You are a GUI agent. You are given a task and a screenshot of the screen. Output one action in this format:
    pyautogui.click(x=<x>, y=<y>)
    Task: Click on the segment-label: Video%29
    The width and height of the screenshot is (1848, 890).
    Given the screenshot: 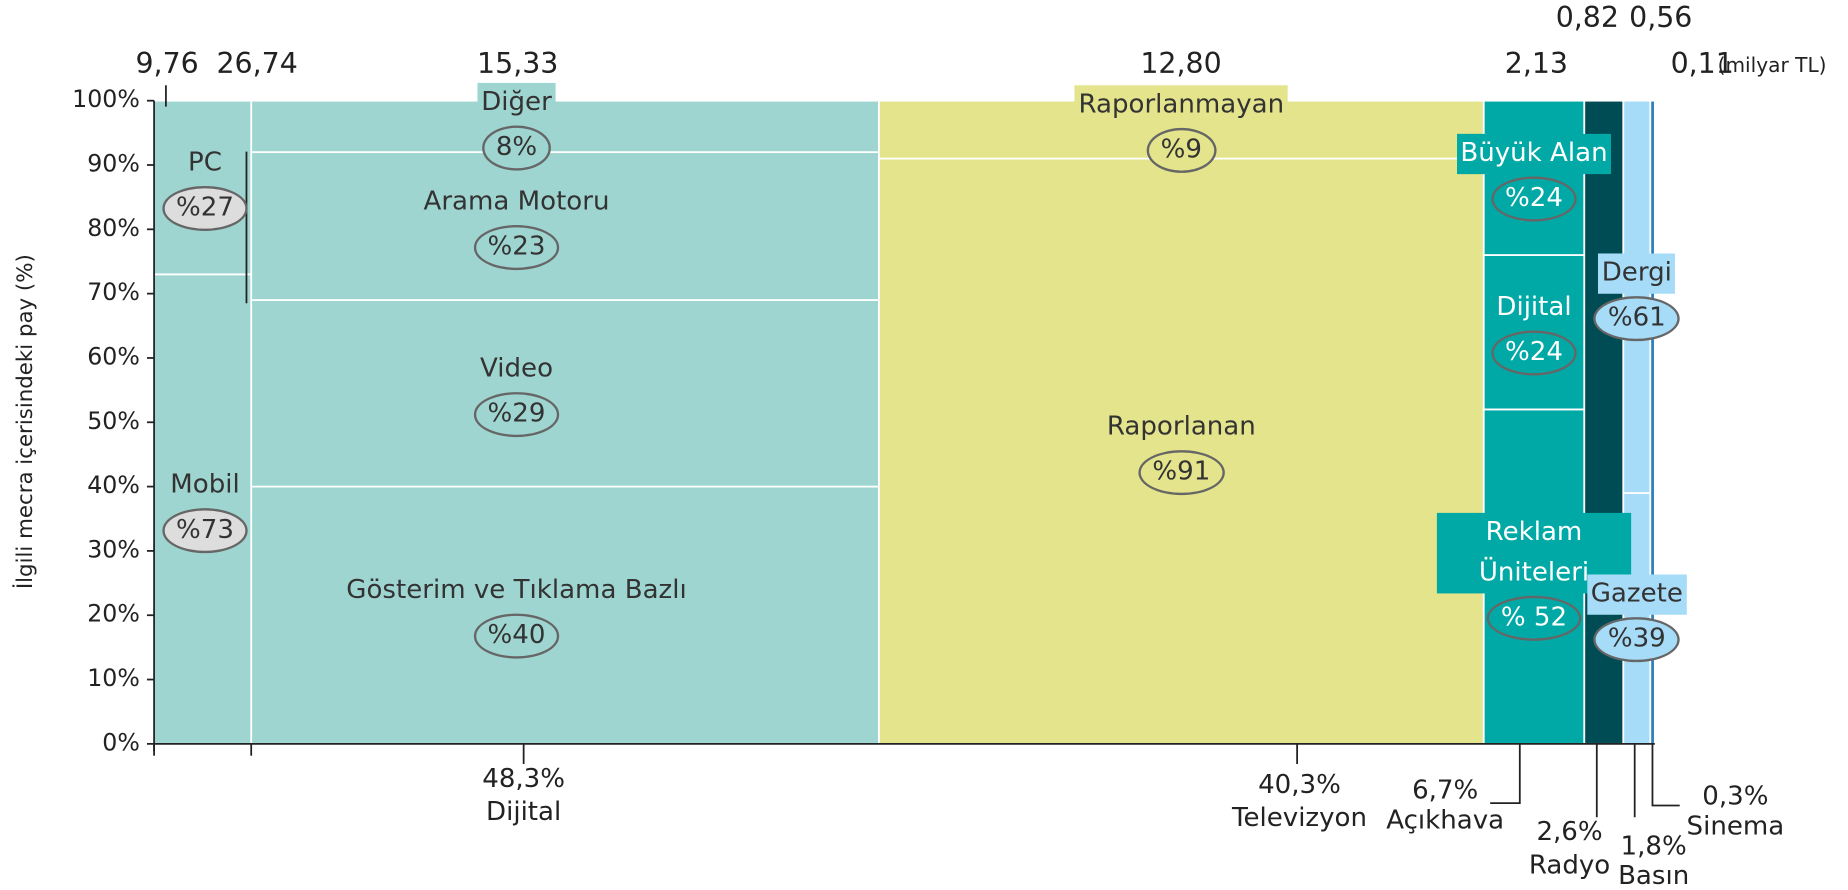 What is the action you would take?
    pyautogui.click(x=517, y=393)
    